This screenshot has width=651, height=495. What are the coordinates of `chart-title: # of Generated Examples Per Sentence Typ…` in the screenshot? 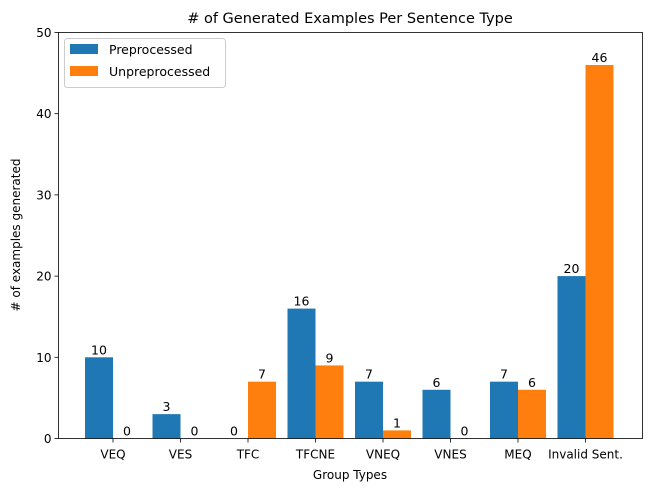 It's located at (350, 19).